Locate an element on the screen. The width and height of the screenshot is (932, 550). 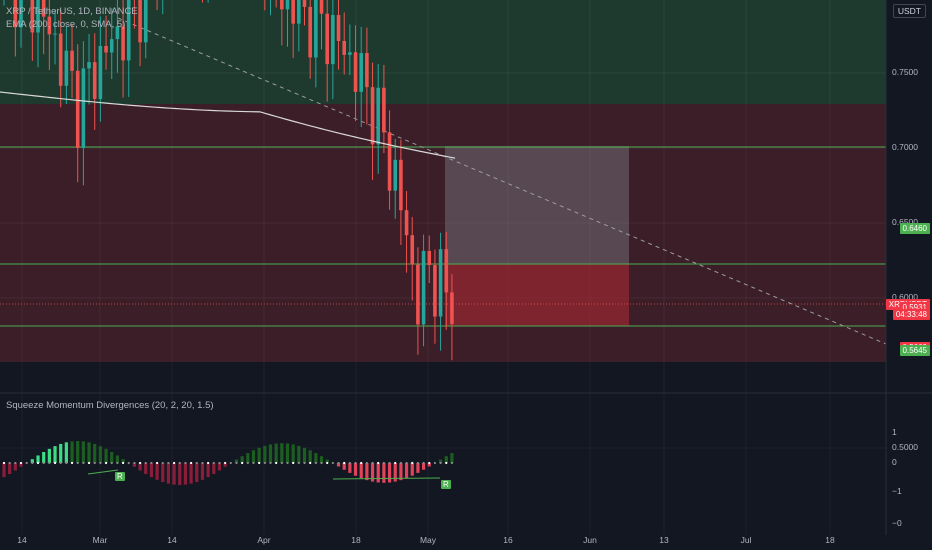
stop-box is located at coordinates (537, 295).